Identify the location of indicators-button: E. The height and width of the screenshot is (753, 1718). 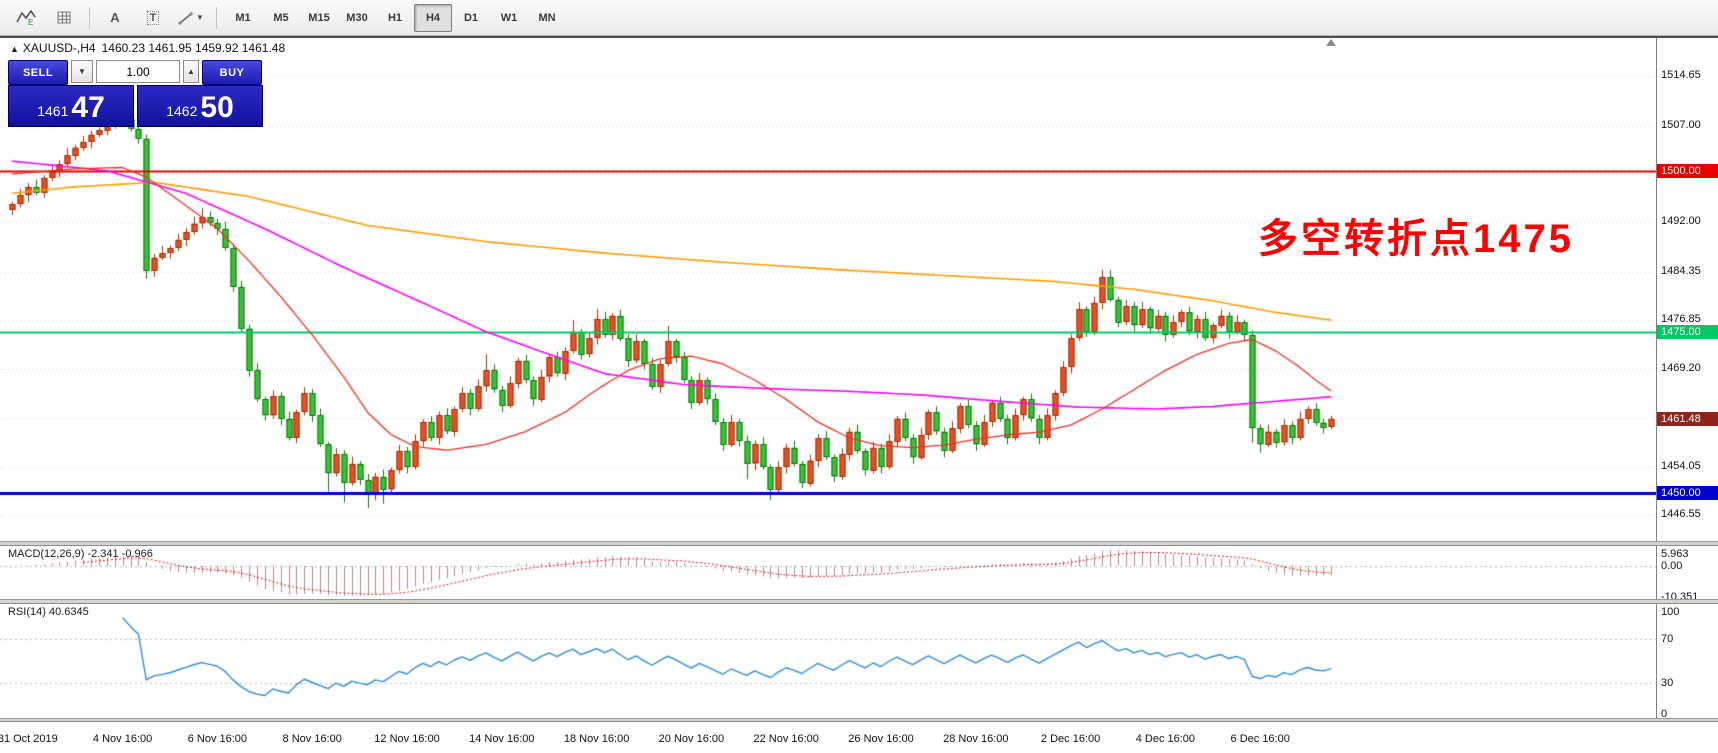
(26, 18).